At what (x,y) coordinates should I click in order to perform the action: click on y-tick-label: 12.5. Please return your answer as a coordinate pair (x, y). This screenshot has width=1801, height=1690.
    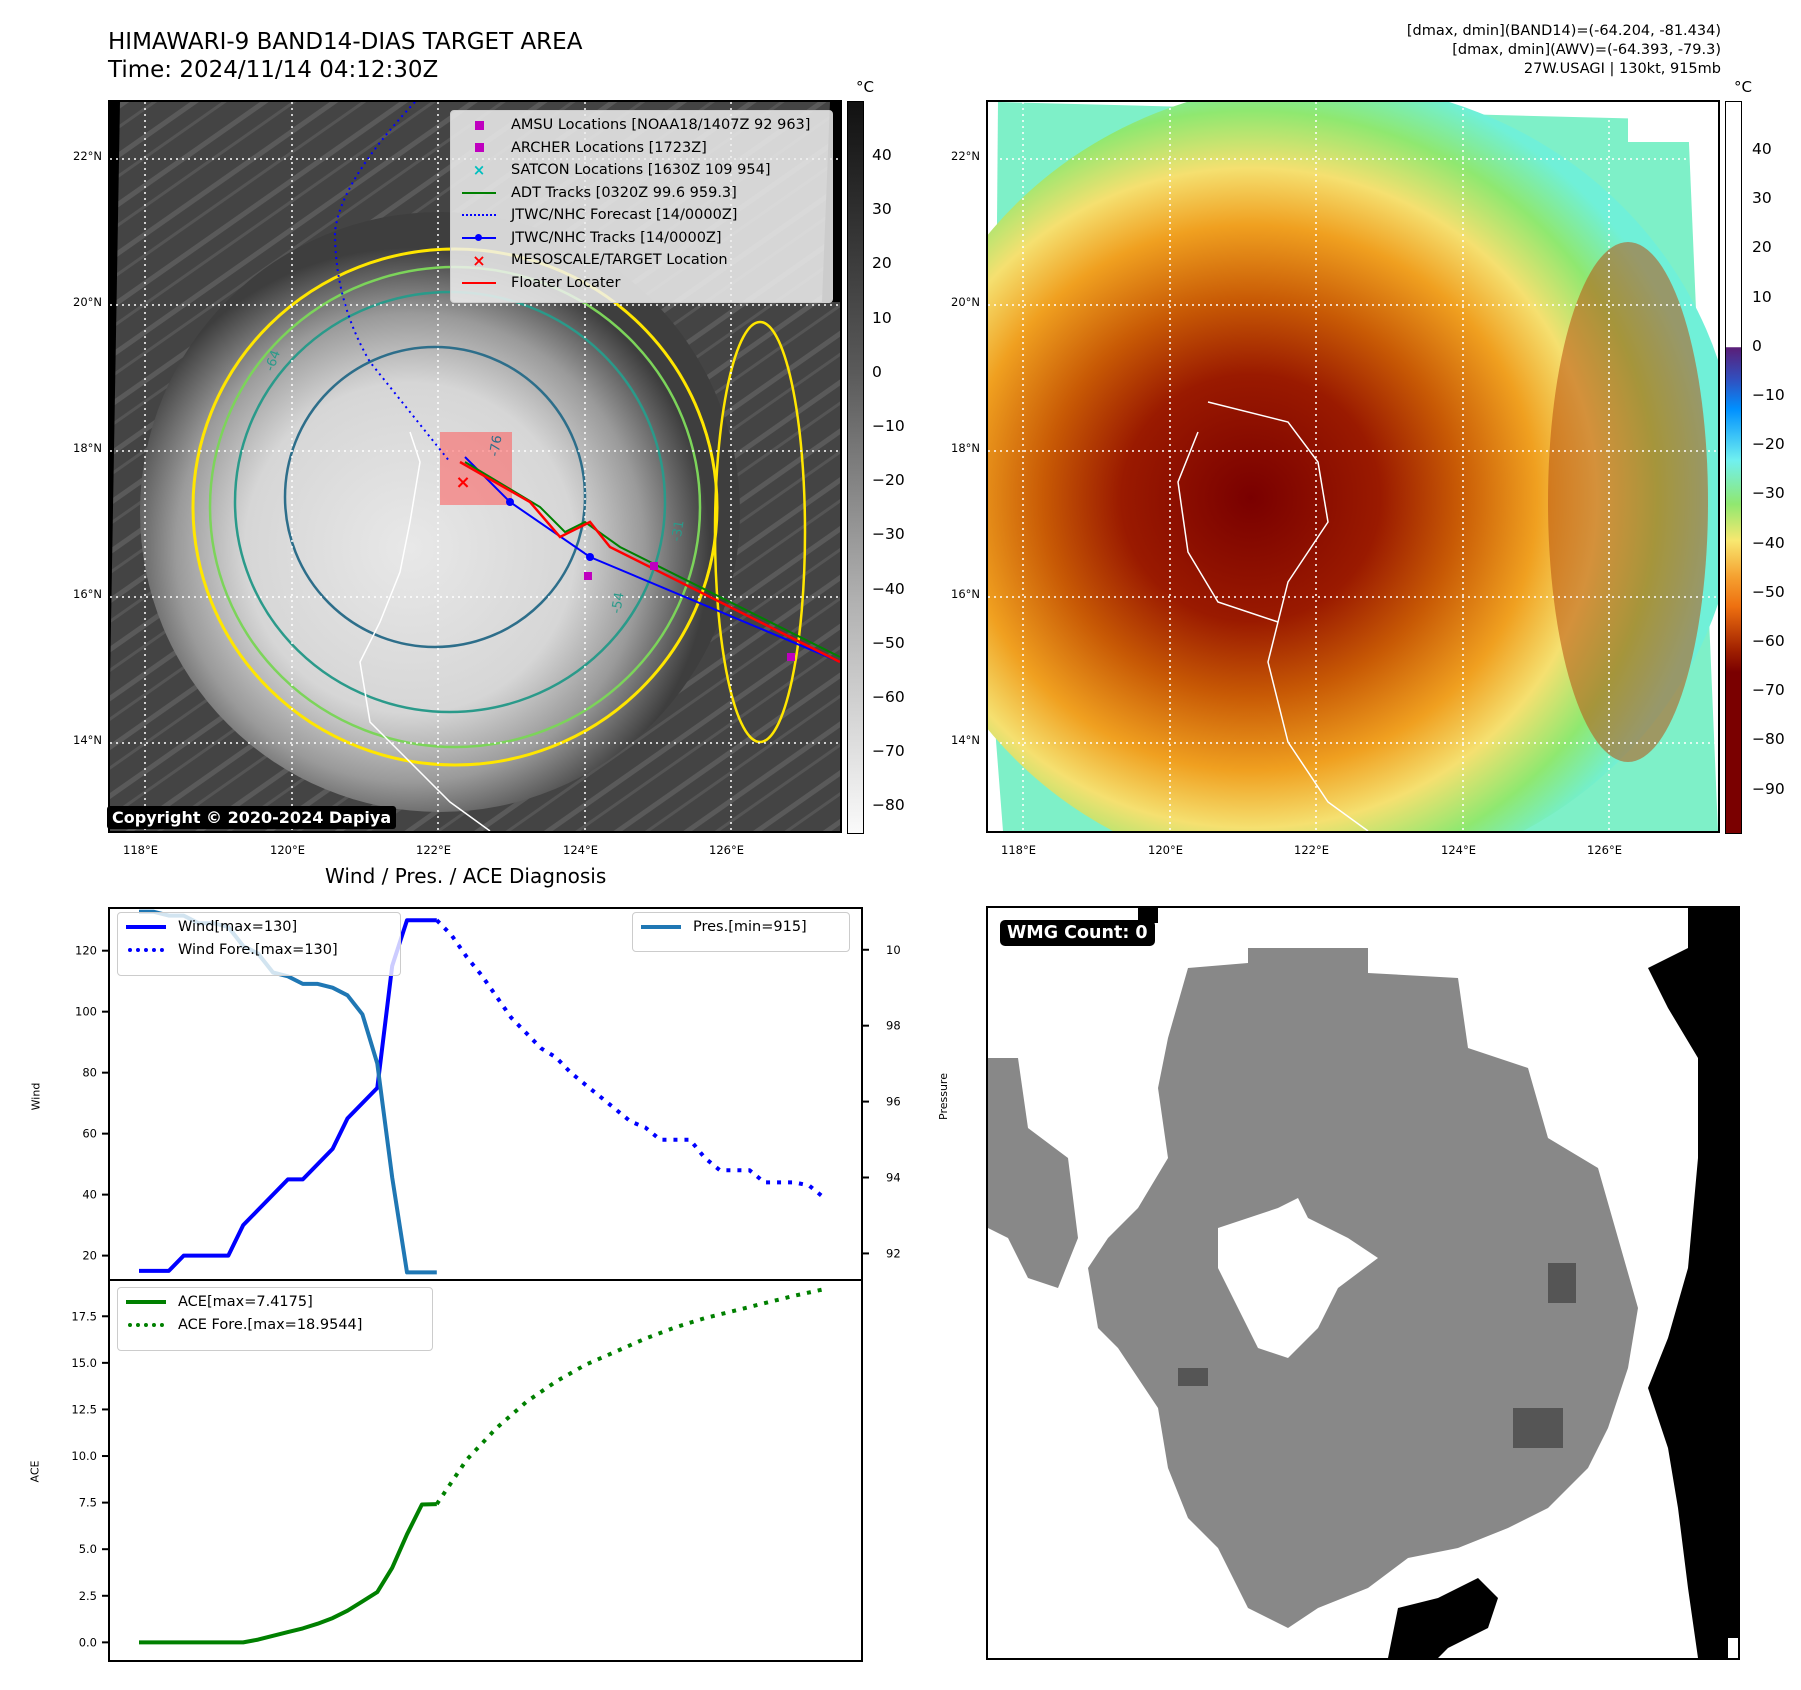
    Looking at the image, I should click on (84, 1409).